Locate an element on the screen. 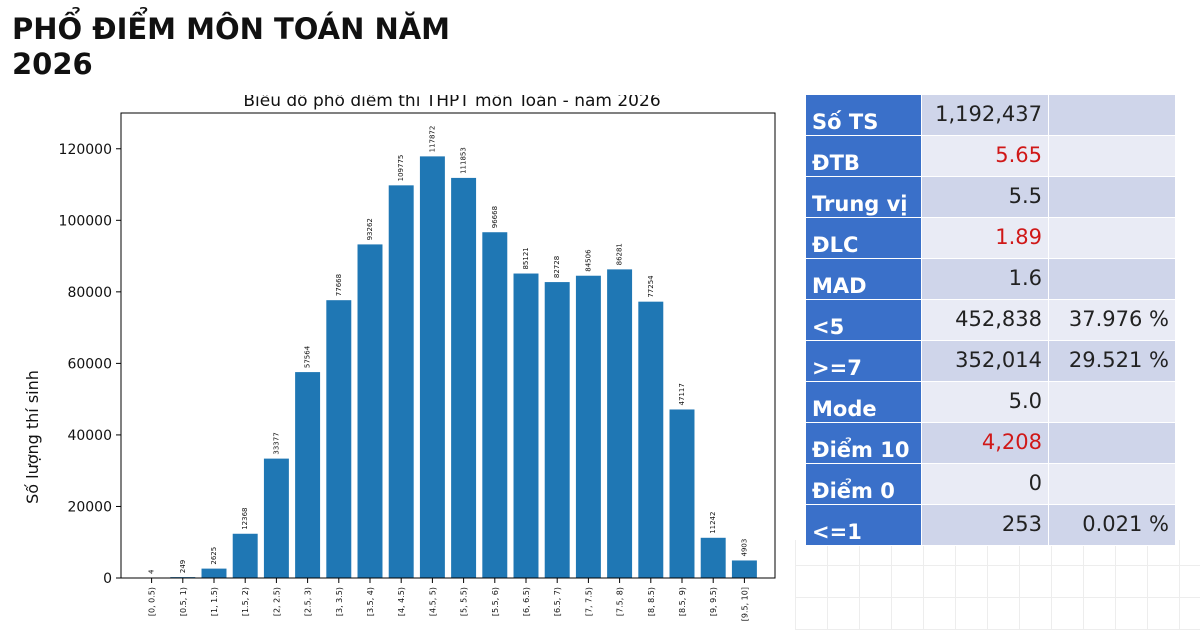 The image size is (1200, 630). stats-label: >=7 is located at coordinates (863, 361).